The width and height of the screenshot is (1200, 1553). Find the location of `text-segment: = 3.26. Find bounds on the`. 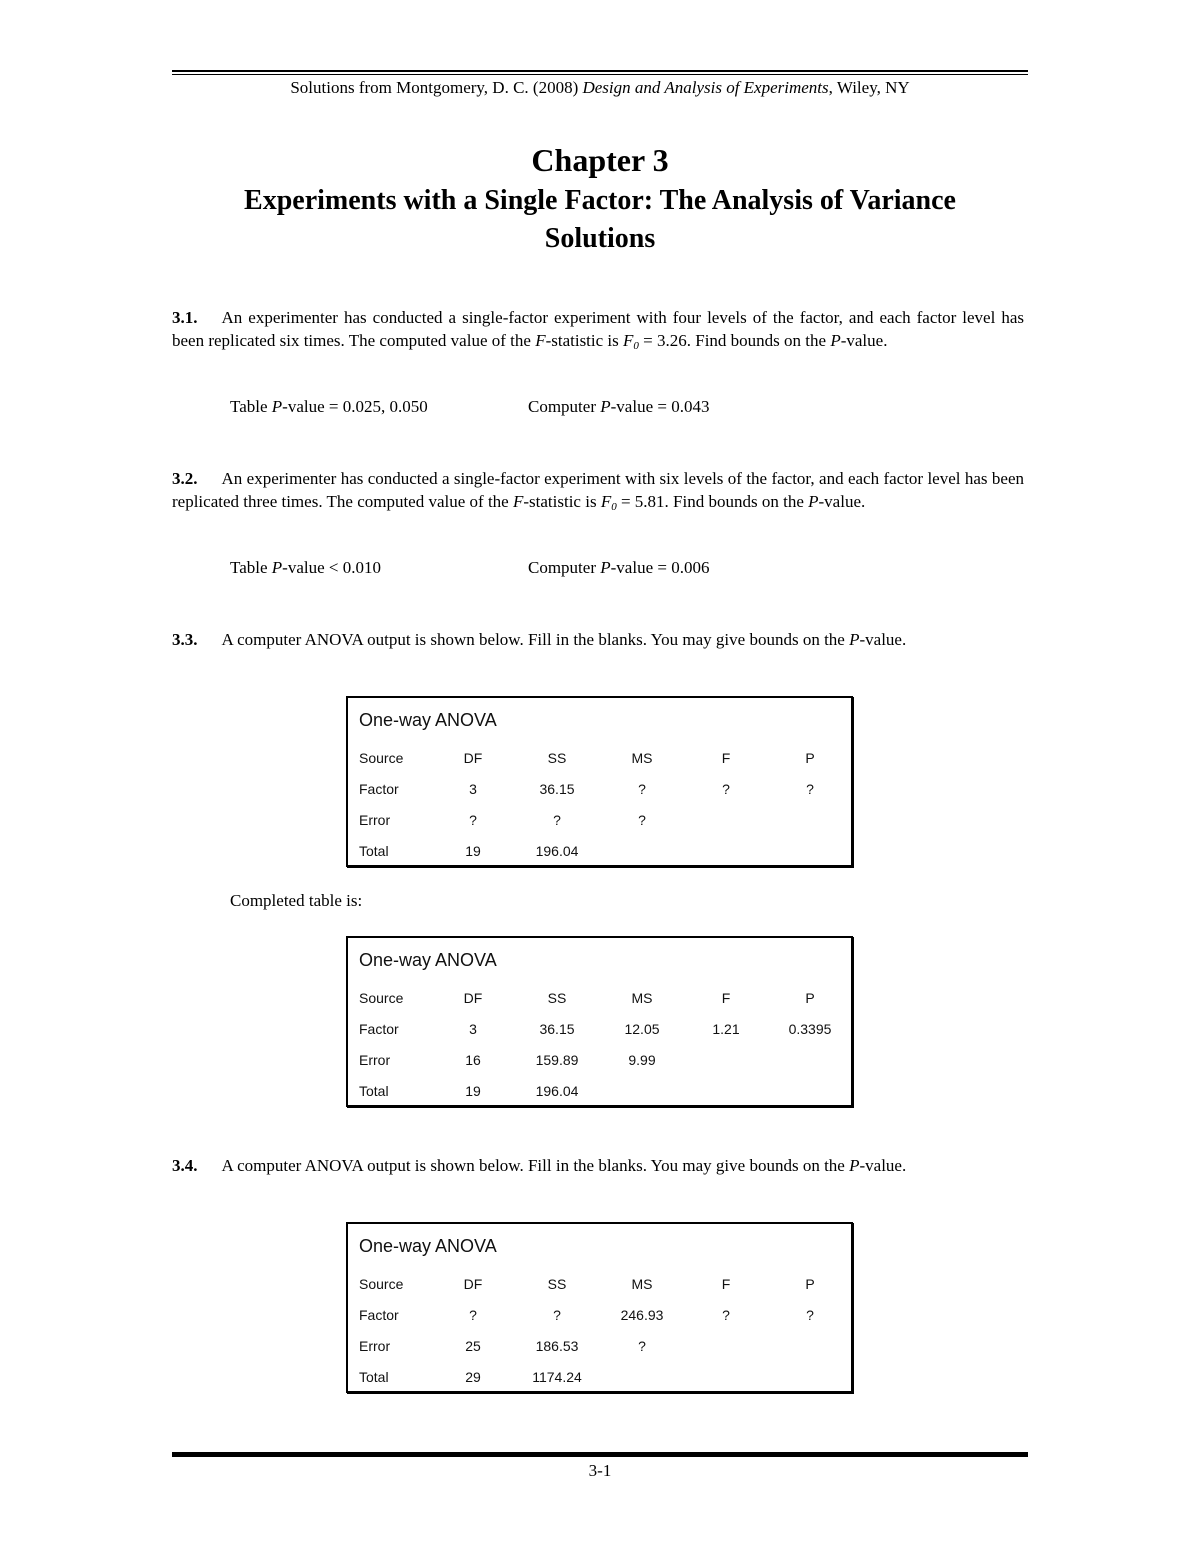

text-segment: = 3.26. Find bounds on the is located at coordinates (734, 340).